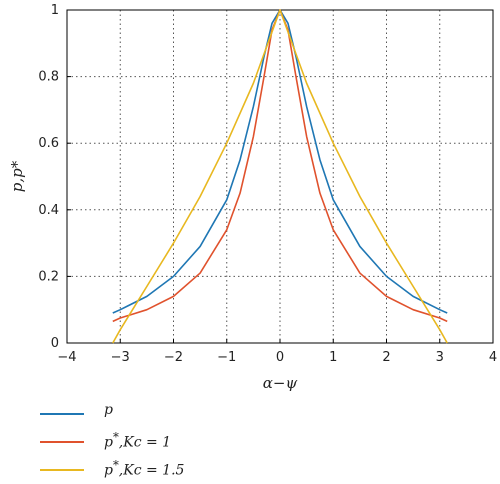 The width and height of the screenshot is (500, 484). What do you see at coordinates (108, 470) in the screenshot?
I see `legend-label-kc-1-5-base: p` at bounding box center [108, 470].